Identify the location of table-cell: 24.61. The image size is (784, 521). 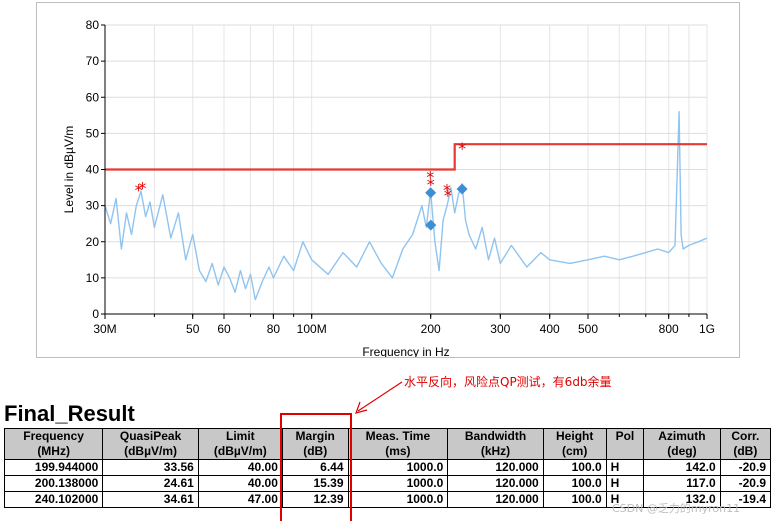
(150, 483).